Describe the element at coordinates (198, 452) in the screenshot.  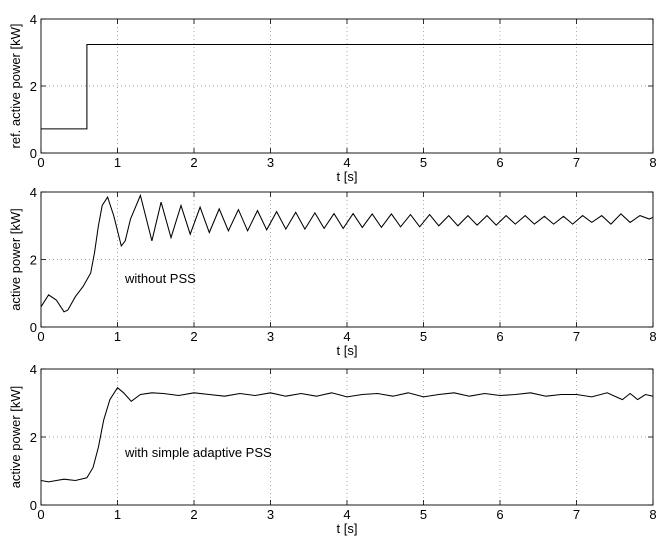
I see `chart-annotation: with simple adaptive PSS` at that location.